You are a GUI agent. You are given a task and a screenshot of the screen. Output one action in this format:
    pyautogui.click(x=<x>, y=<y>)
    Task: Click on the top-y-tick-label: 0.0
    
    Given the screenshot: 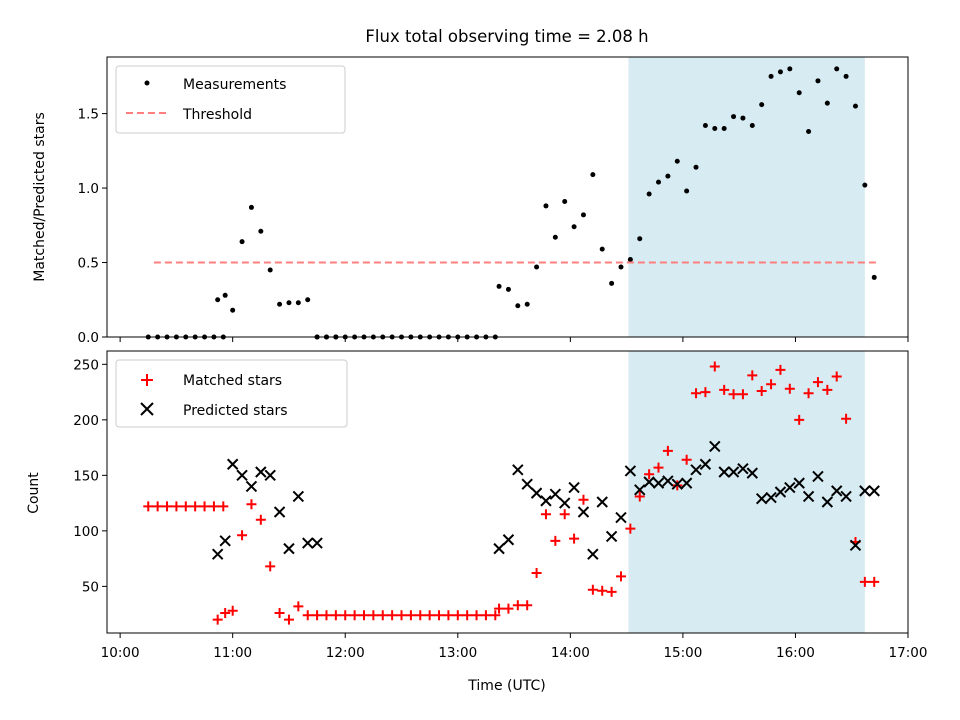 What is the action you would take?
    pyautogui.click(x=88, y=338)
    